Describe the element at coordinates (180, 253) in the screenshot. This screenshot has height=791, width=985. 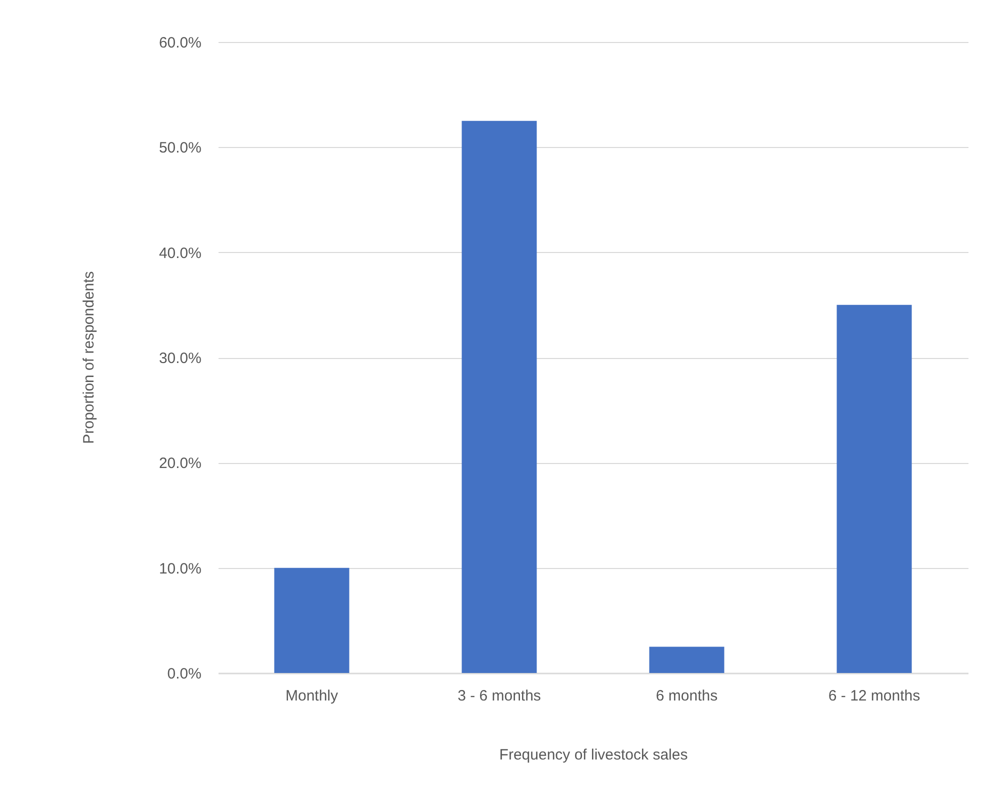
I see `y-tick-label: 40.0%` at that location.